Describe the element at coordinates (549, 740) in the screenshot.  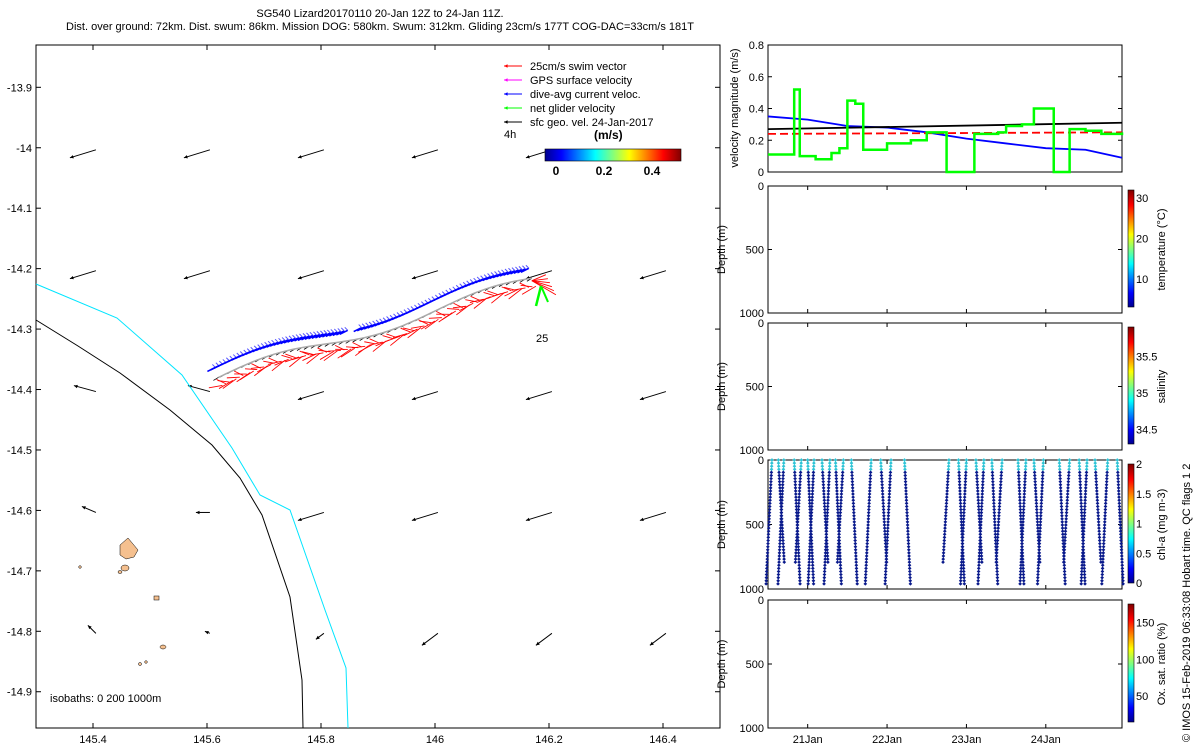
I see `x-tick-label: 146.2` at that location.